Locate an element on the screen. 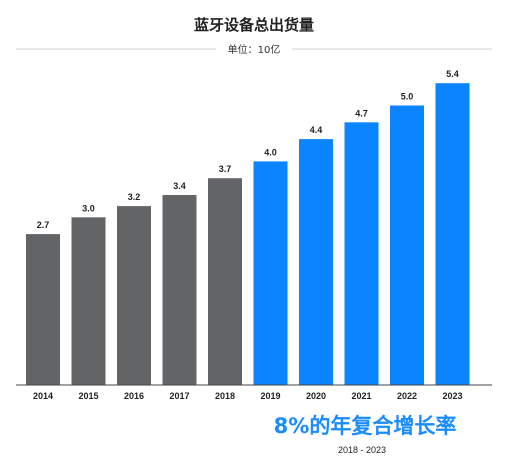  value-label-2018: 3.7 is located at coordinates (225, 169).